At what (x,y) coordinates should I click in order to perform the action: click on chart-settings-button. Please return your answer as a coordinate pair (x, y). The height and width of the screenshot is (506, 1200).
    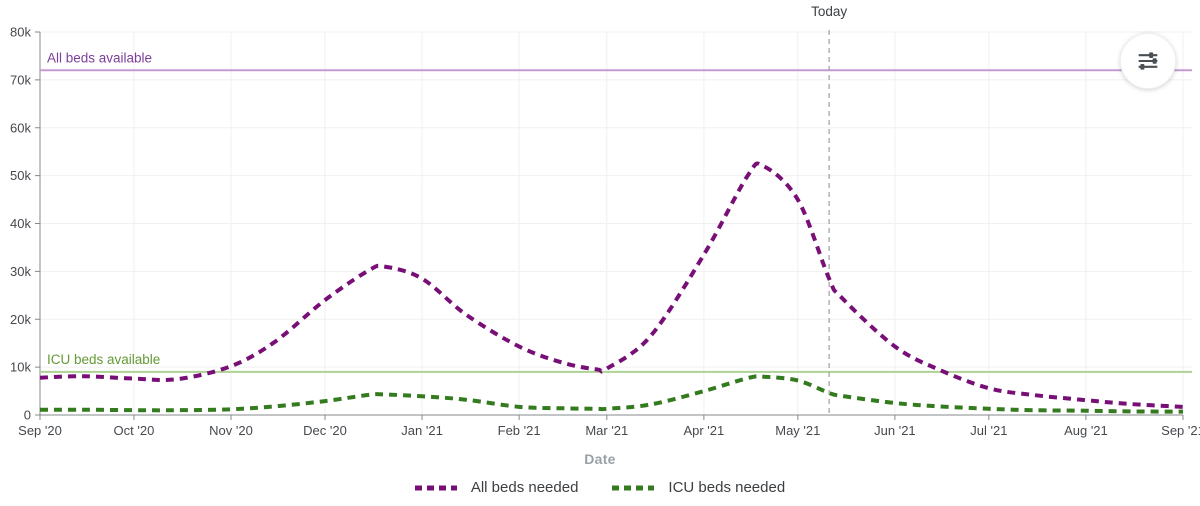
    Looking at the image, I should click on (1148, 61).